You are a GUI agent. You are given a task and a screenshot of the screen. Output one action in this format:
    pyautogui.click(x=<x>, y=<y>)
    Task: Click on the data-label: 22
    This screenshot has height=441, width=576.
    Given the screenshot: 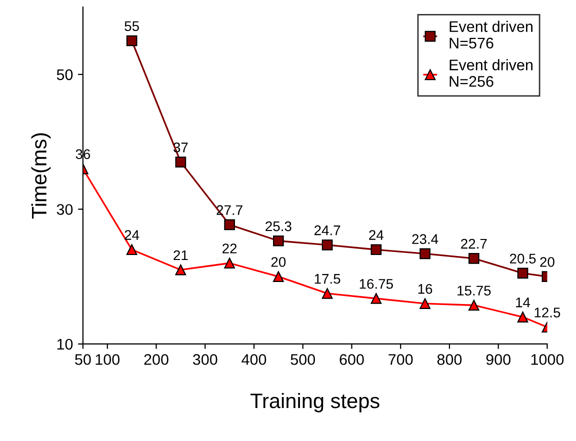 What is the action you would take?
    pyautogui.click(x=229, y=249)
    